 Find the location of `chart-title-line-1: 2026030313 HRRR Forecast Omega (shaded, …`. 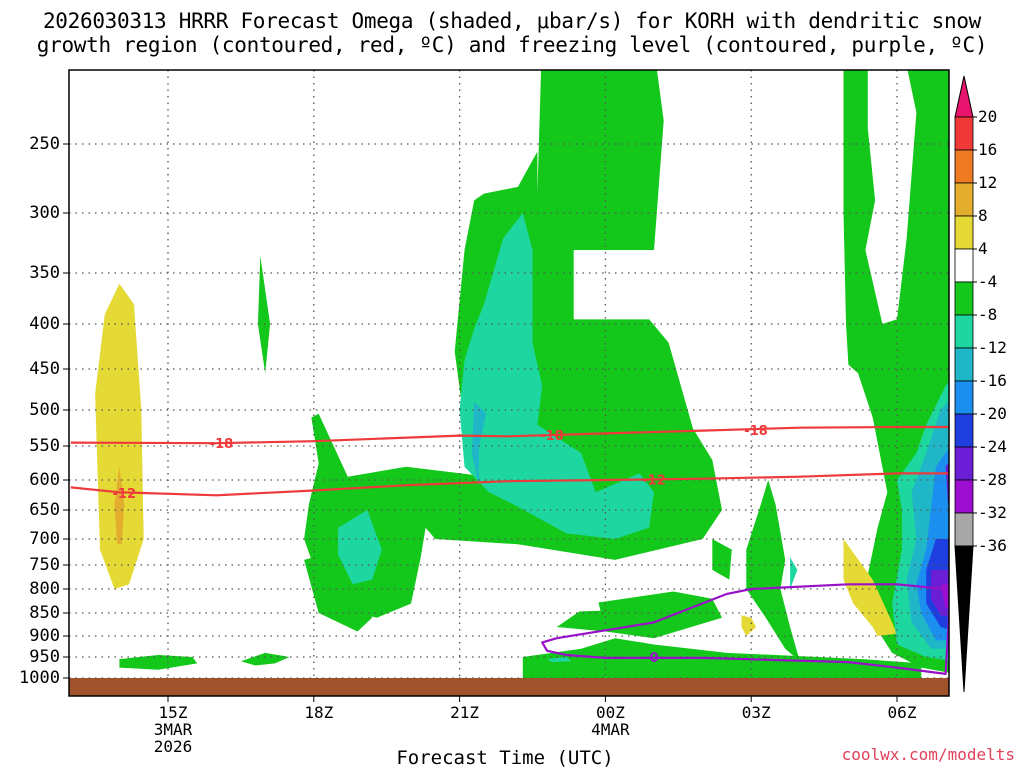

chart-title-line-1: 2026030313 HRRR Forecast Omega (shaded, … is located at coordinates (512, 21).